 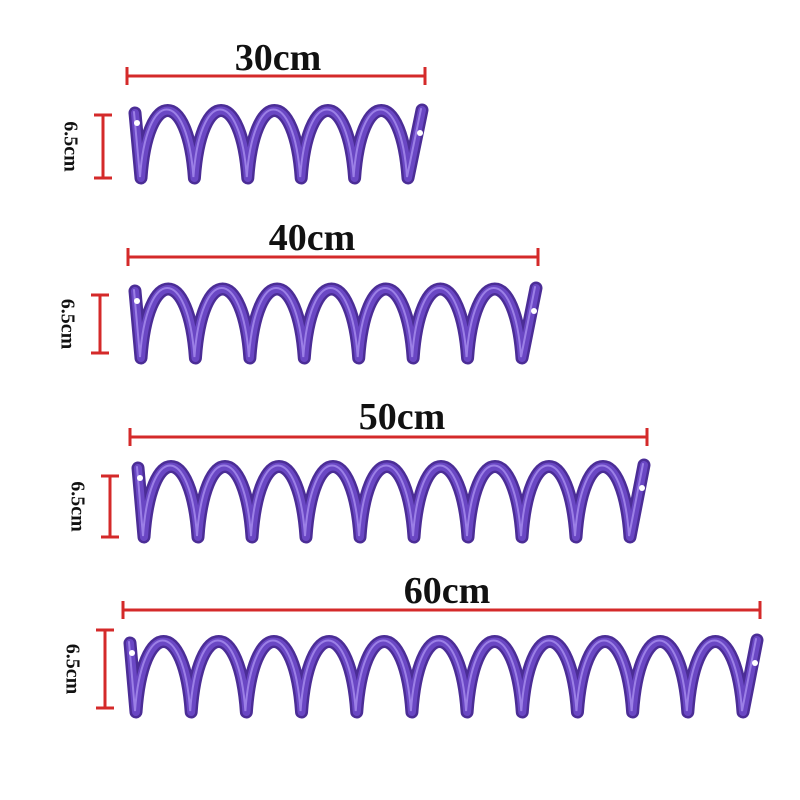 What do you see at coordinates (447, 591) in the screenshot?
I see `length-label: 60cm` at bounding box center [447, 591].